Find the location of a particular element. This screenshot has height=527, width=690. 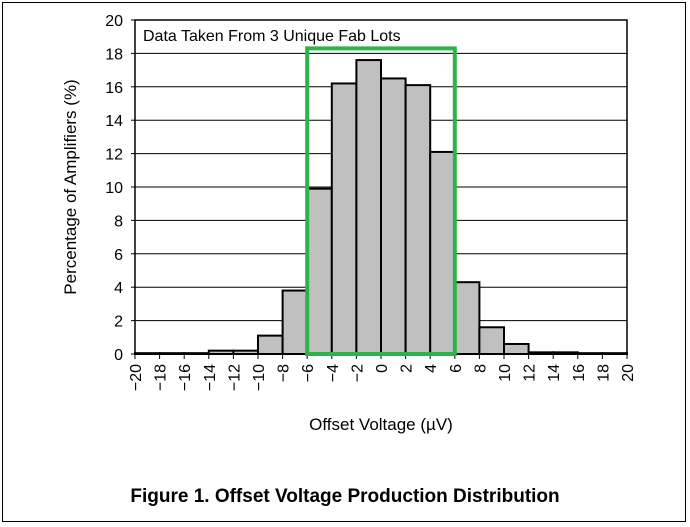

x-tick-label: 2 is located at coordinates (407, 368).